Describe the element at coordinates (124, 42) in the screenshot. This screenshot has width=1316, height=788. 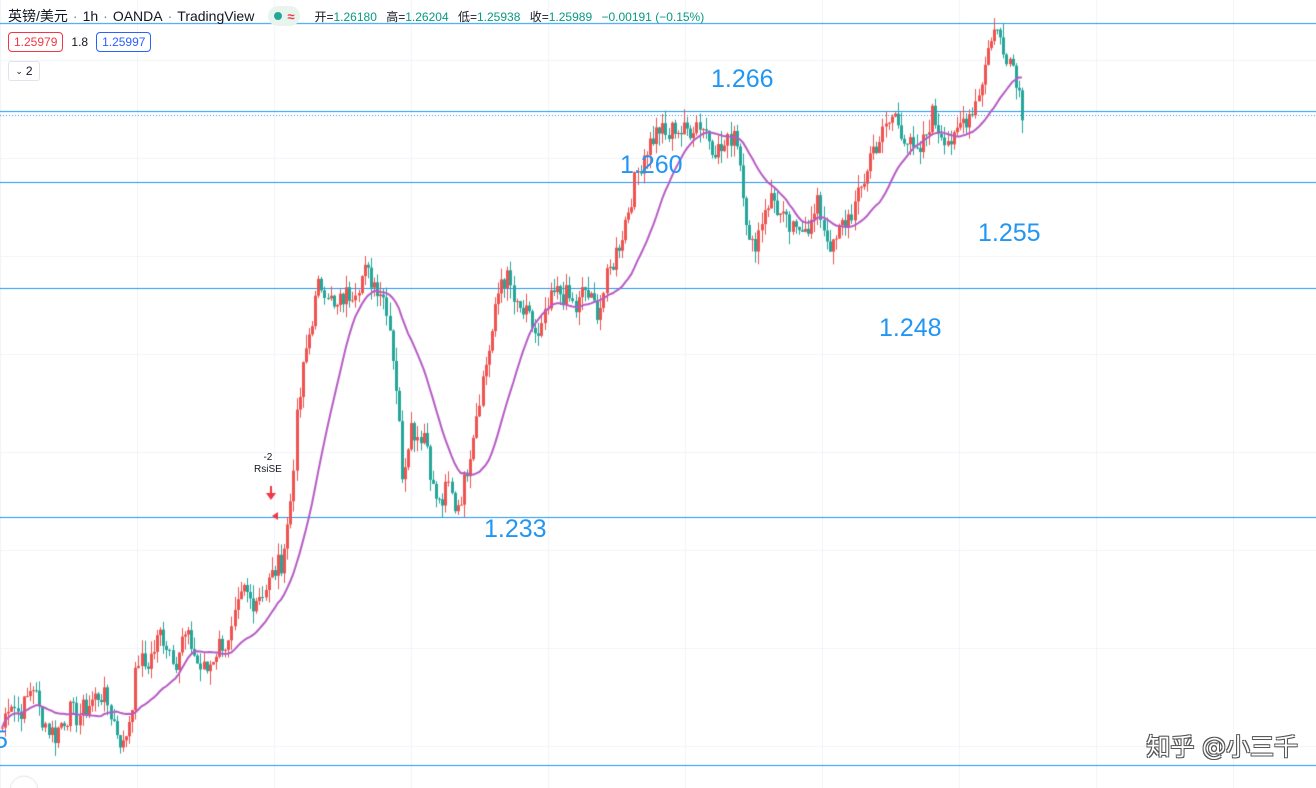
I see `buy-price-button: 1.25997` at that location.